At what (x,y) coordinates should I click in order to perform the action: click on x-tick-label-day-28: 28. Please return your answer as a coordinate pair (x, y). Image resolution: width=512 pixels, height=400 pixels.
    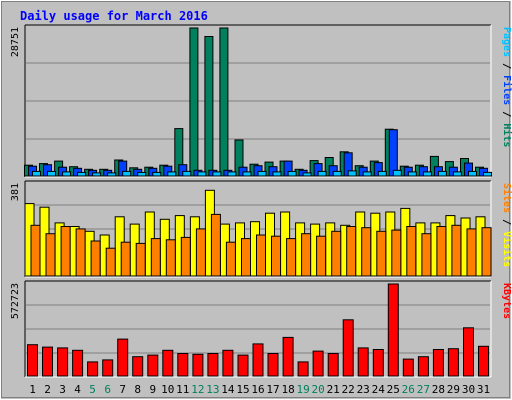
    Looking at the image, I should click on (438, 389).